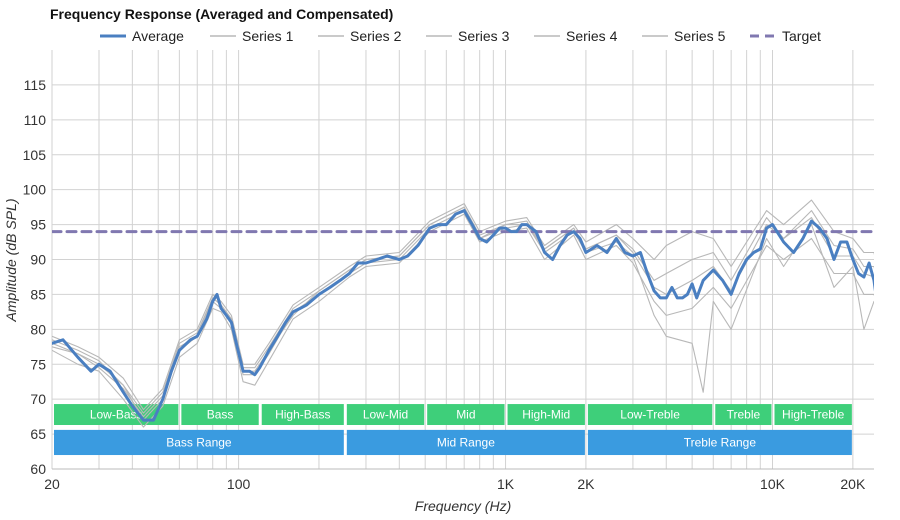  I want to click on y-tick-label: 65, so click(38, 434).